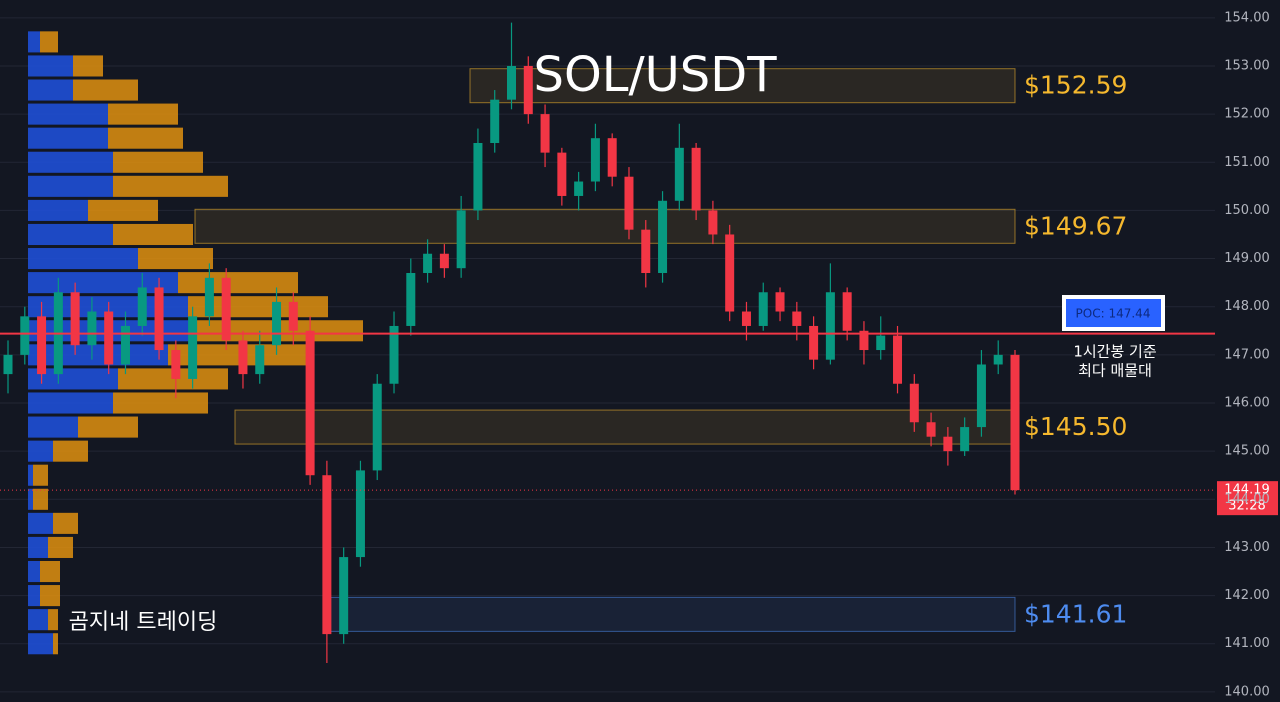  I want to click on y-tick-label: 144.00, so click(1247, 499).